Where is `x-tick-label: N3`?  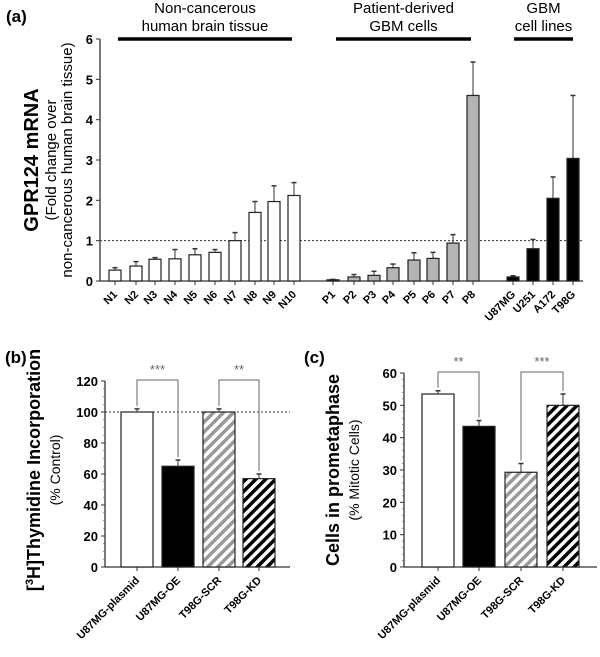 x-tick-label: N3 is located at coordinates (151, 298).